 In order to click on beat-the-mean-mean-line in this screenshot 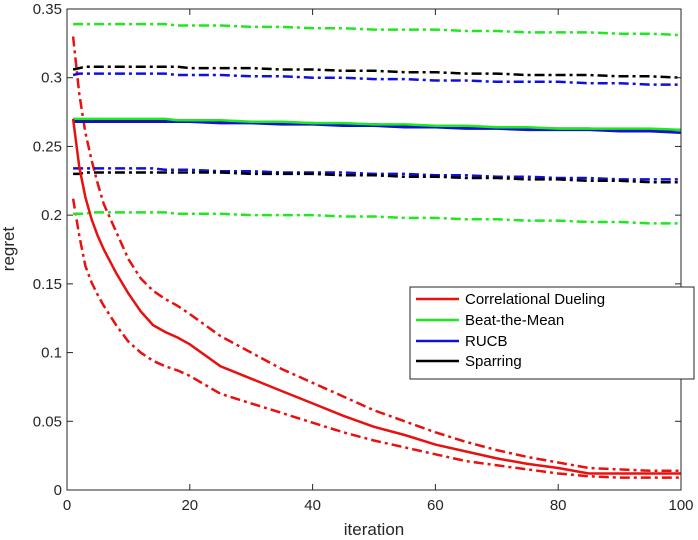, I will do `click(377, 124)`.